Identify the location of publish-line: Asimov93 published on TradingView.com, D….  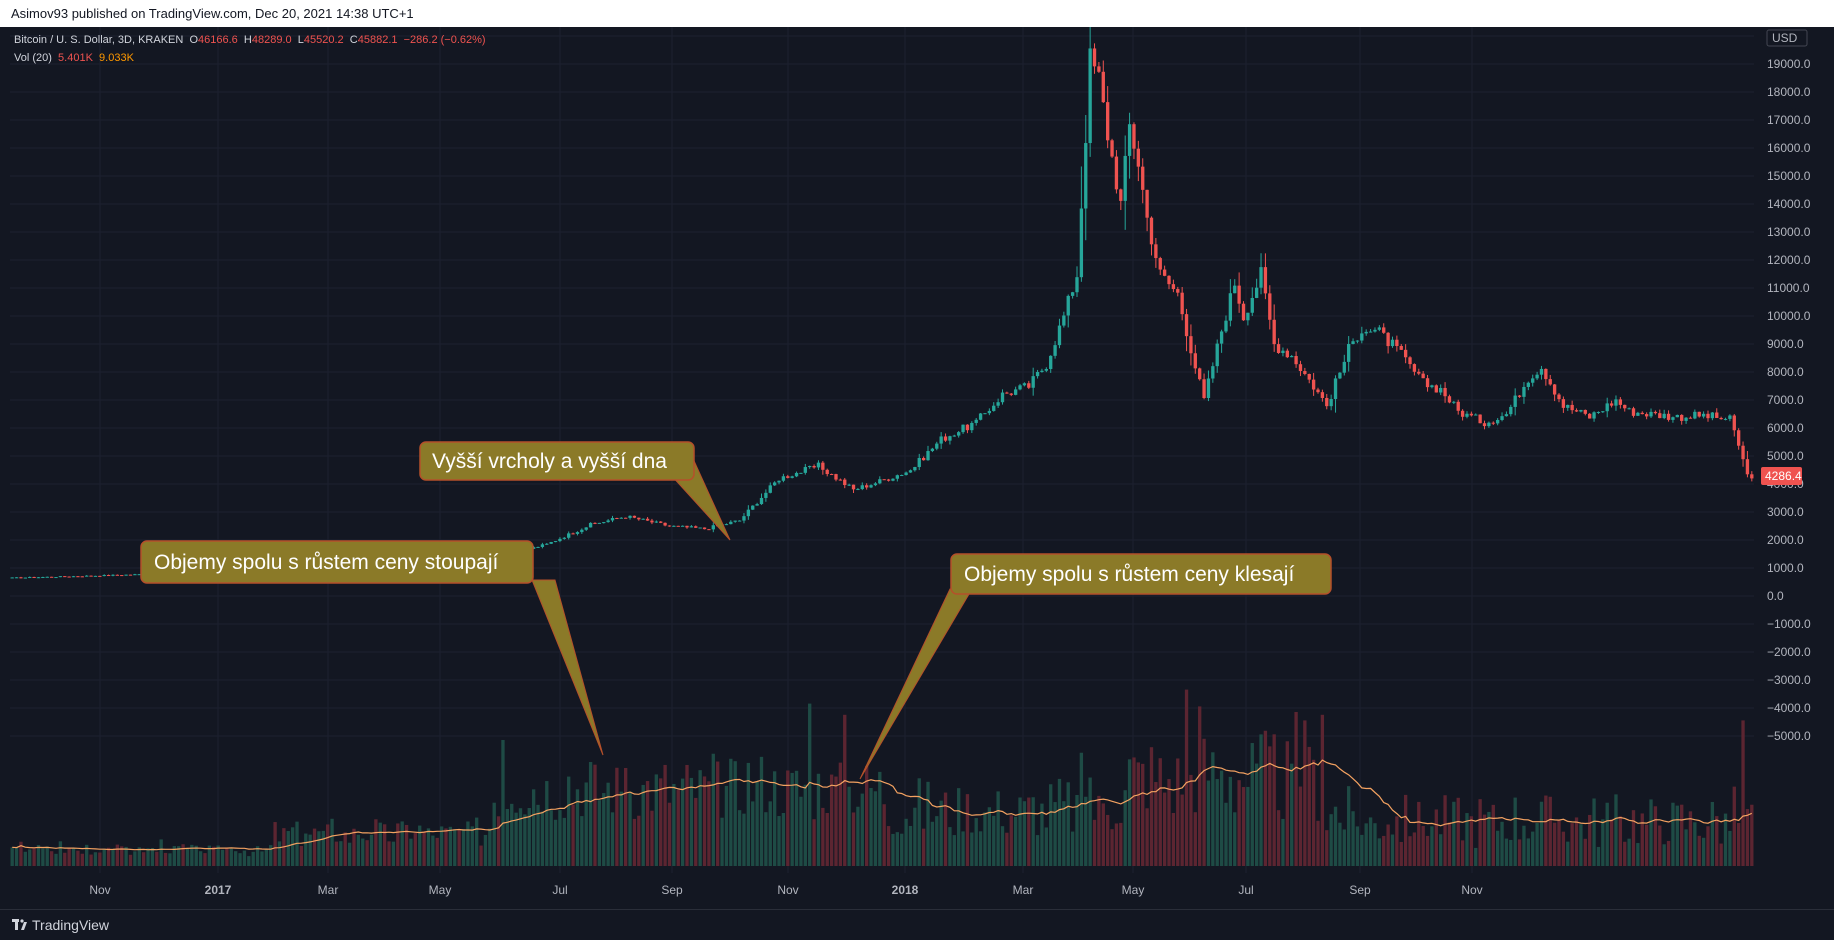
(212, 13).